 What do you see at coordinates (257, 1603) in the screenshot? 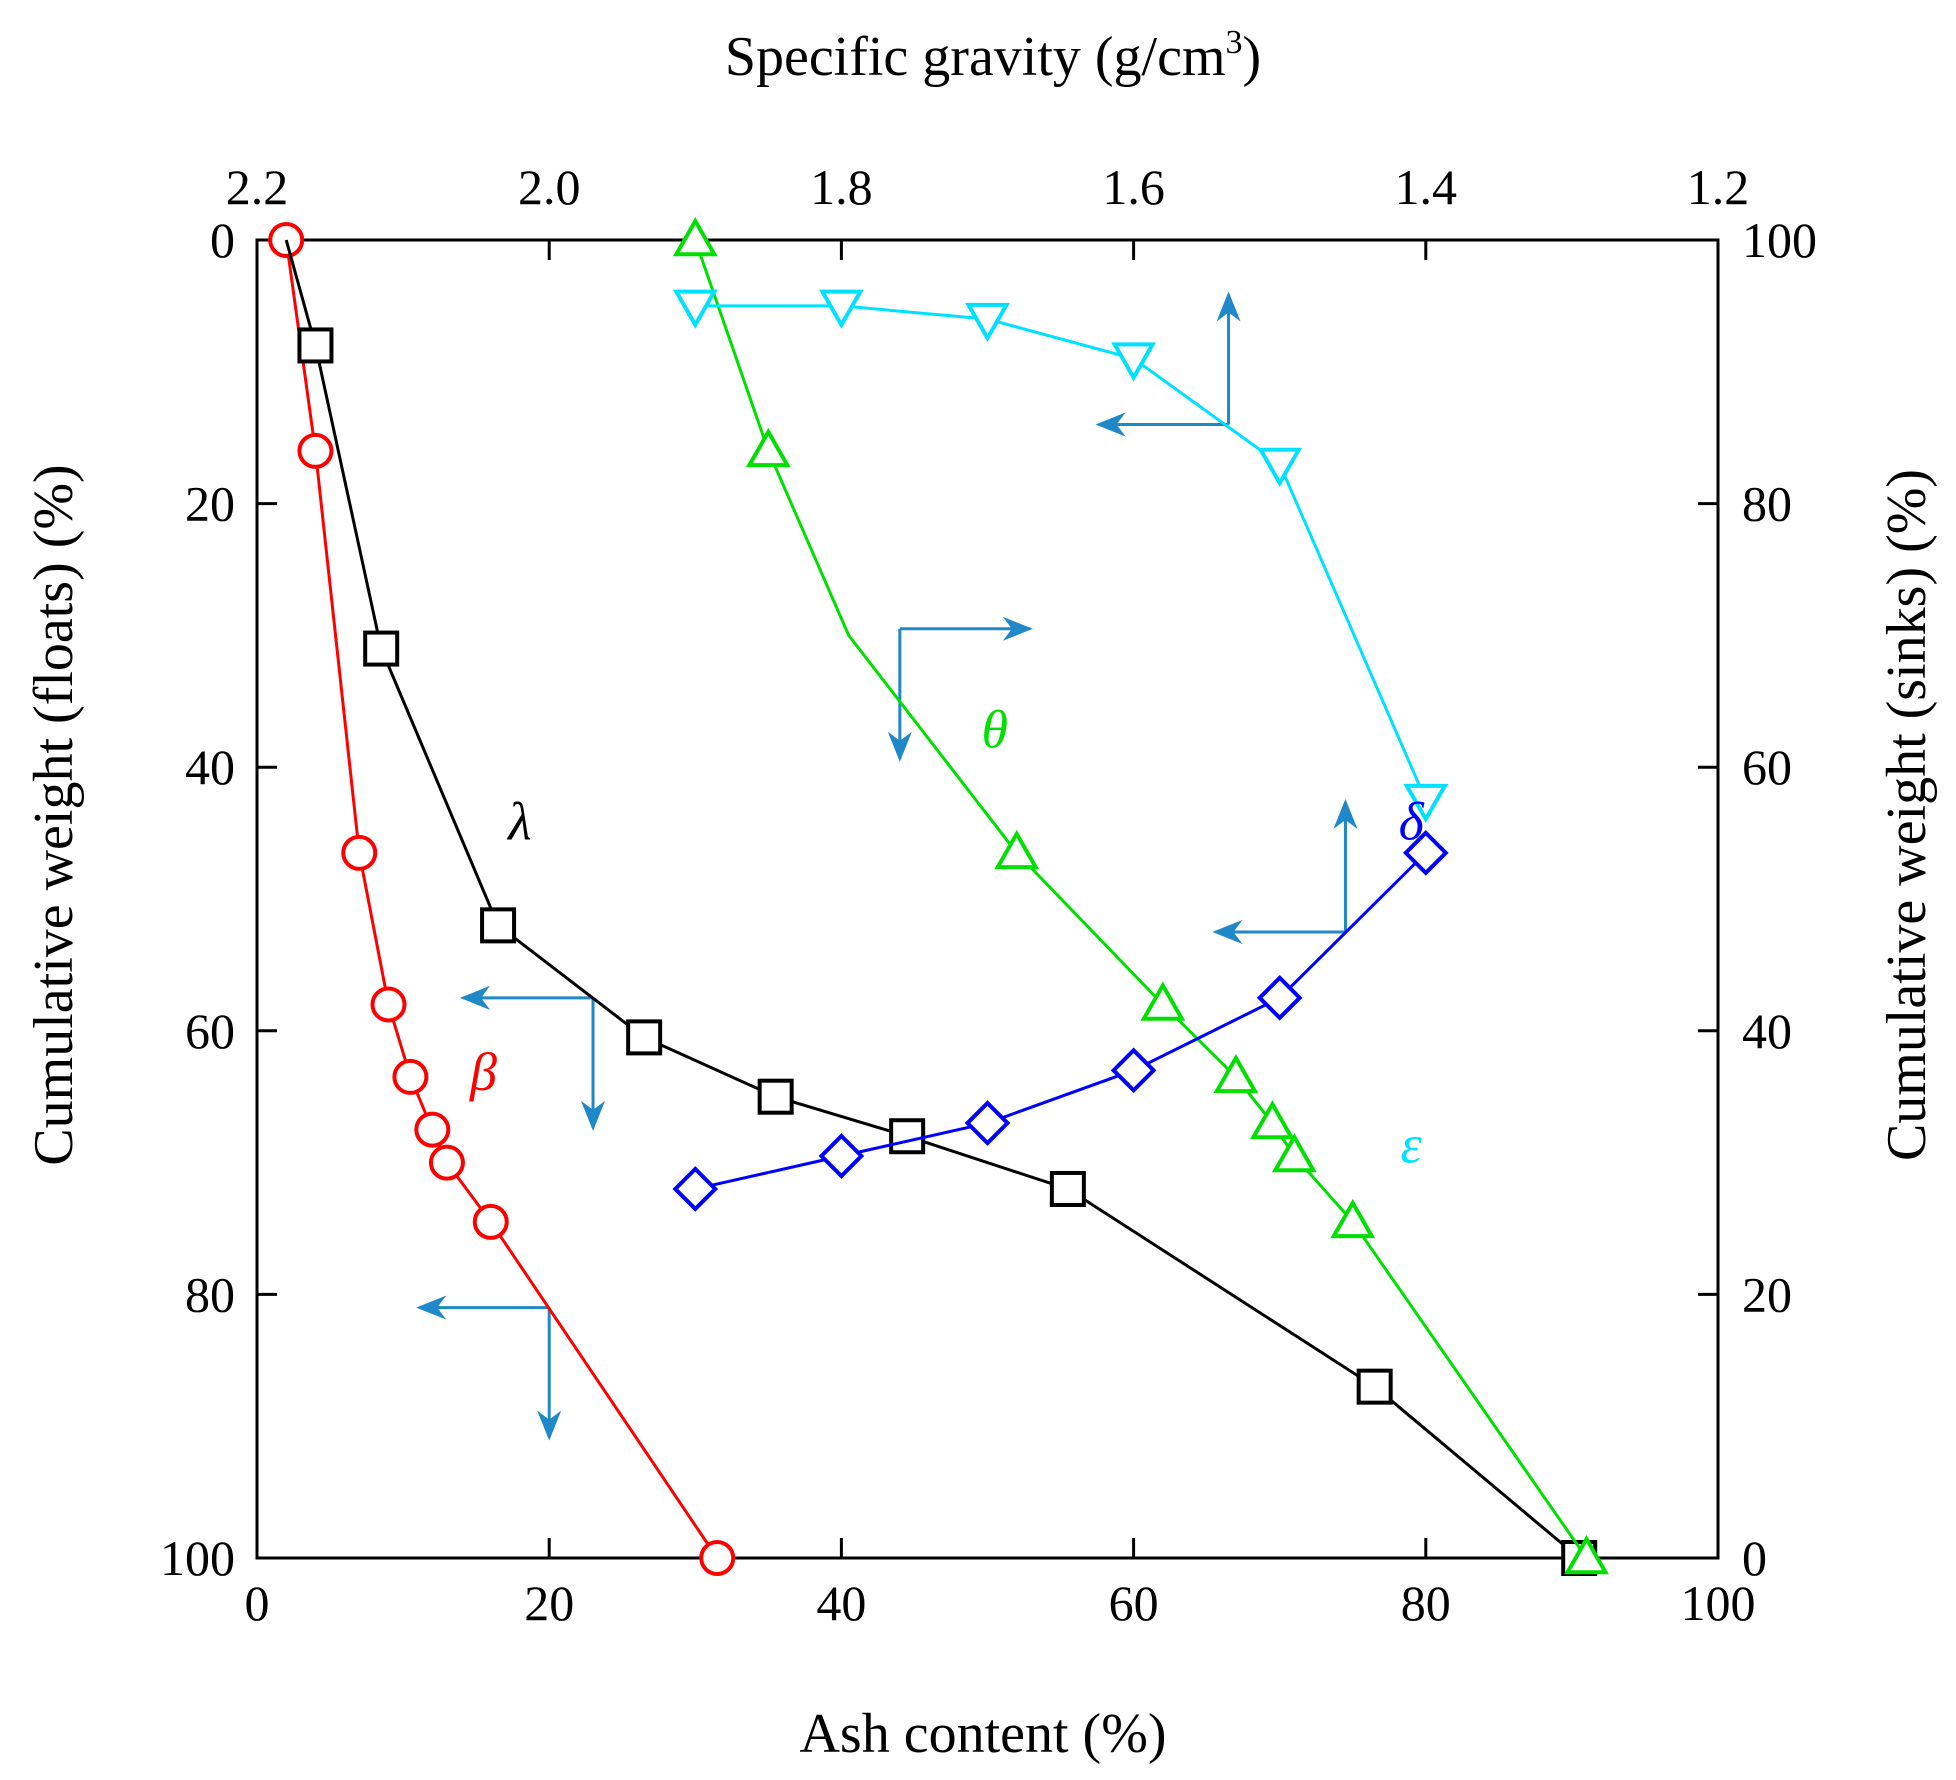
I see `x-tick-label: 0` at bounding box center [257, 1603].